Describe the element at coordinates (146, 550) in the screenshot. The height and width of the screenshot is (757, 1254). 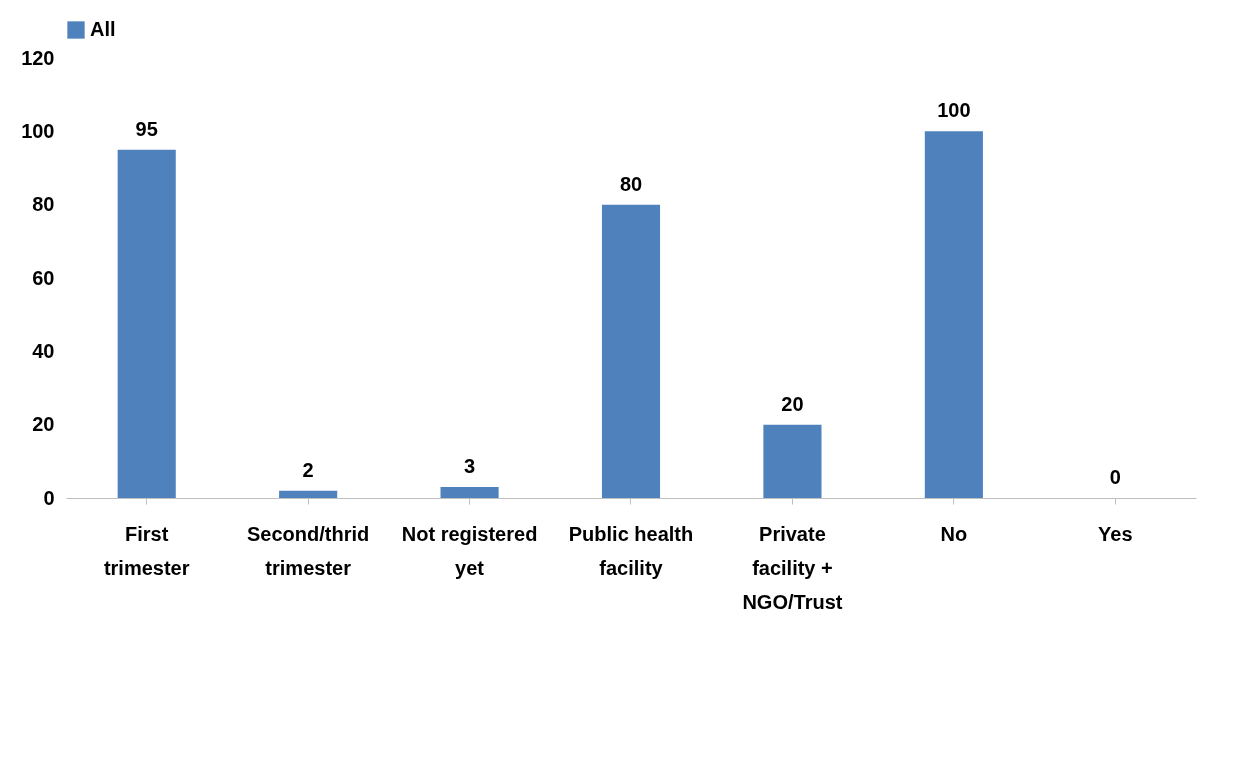
I see `x-tick-label: First trimester` at that location.